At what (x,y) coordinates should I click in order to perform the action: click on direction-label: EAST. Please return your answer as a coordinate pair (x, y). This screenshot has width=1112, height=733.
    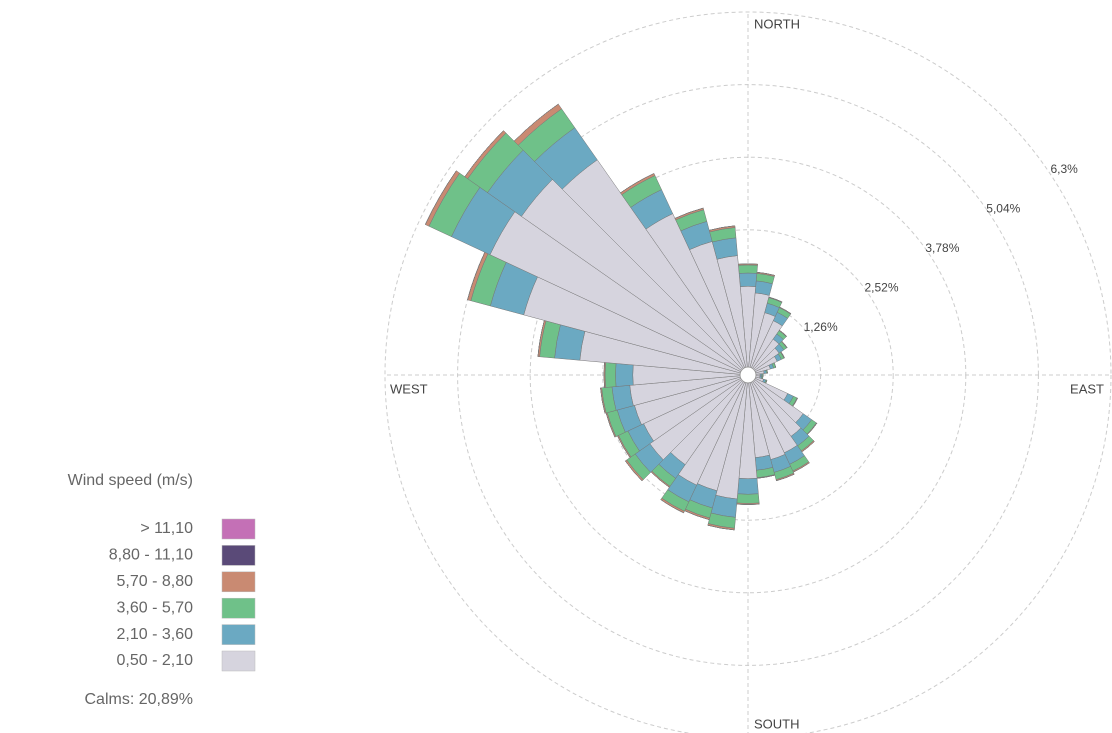
    Looking at the image, I should click on (1087, 388).